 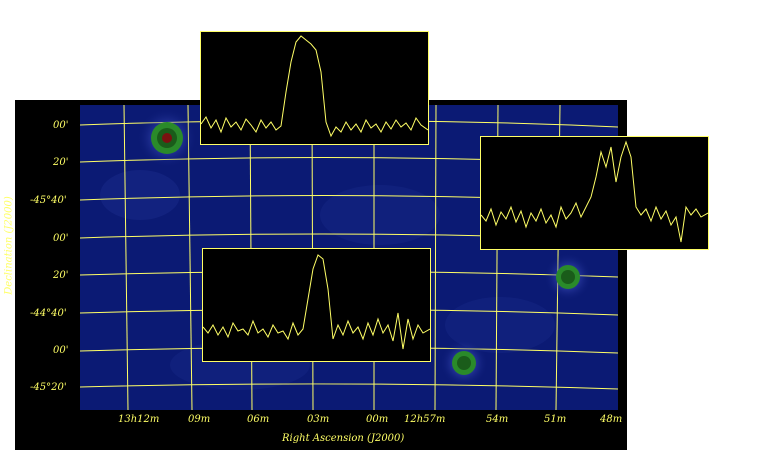 I want to click on spectrum-inset-middle, so click(x=316, y=305).